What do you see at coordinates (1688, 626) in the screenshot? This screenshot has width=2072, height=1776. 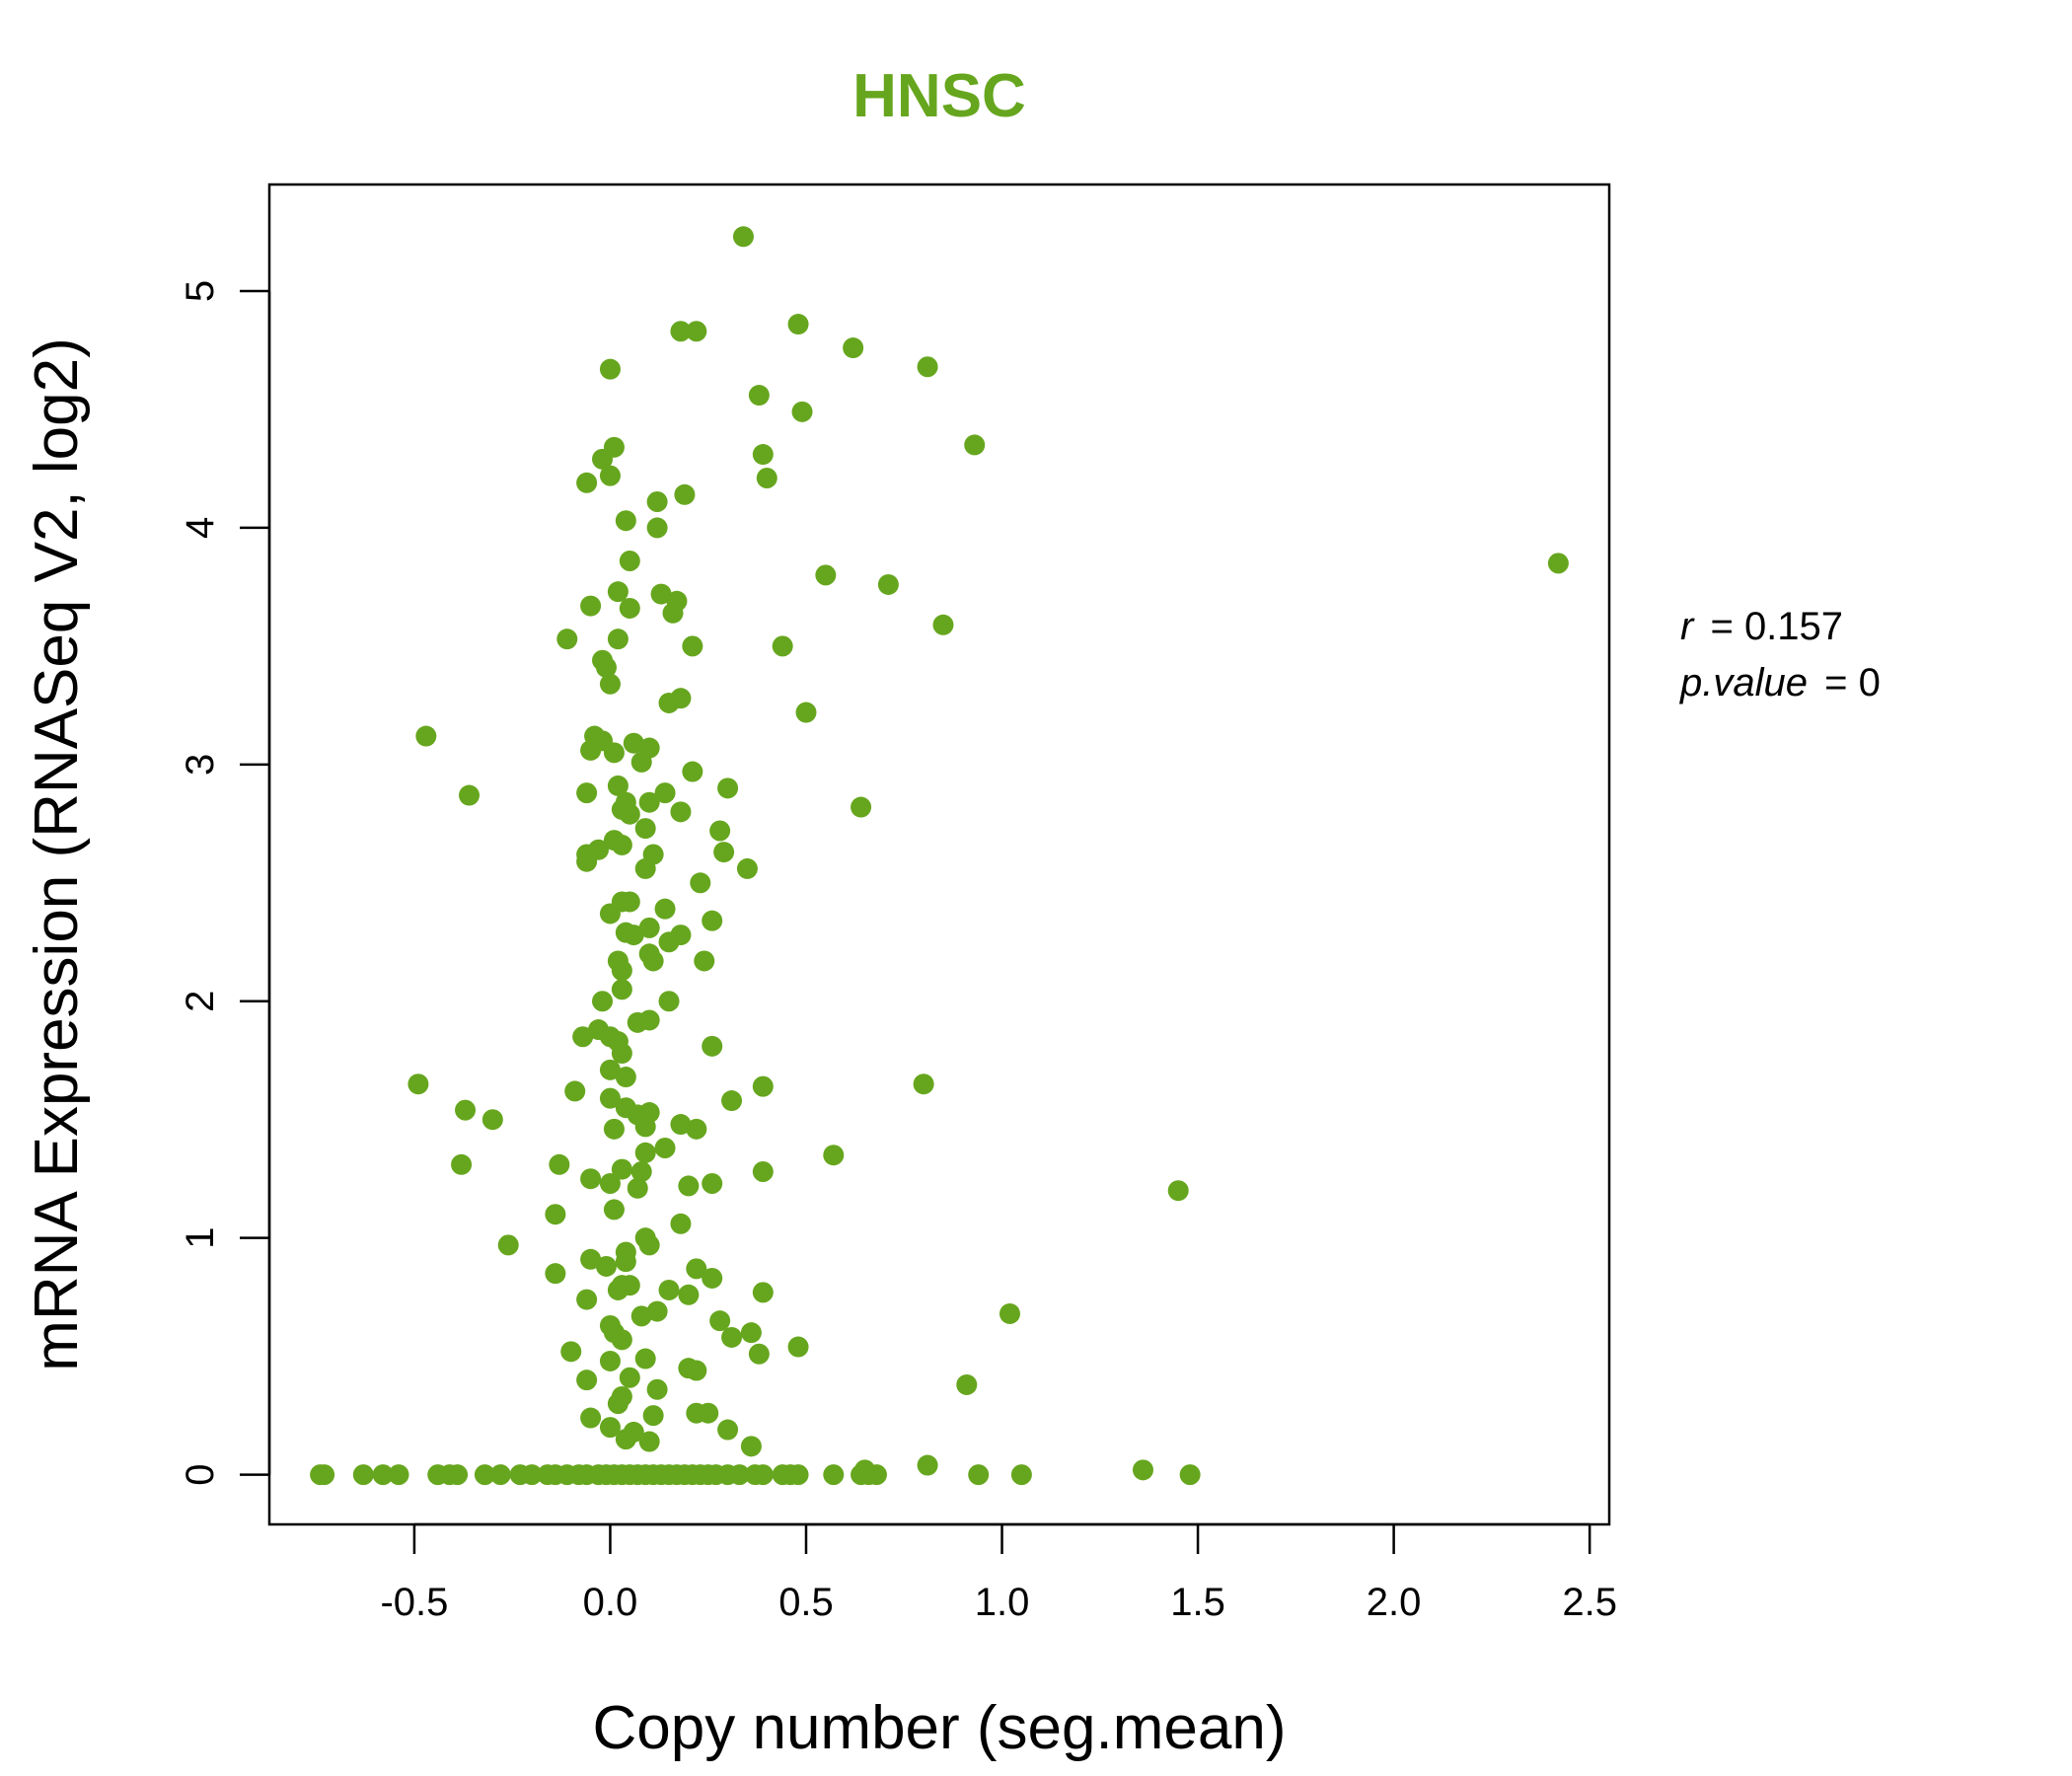 I see `r-symbol: r` at bounding box center [1688, 626].